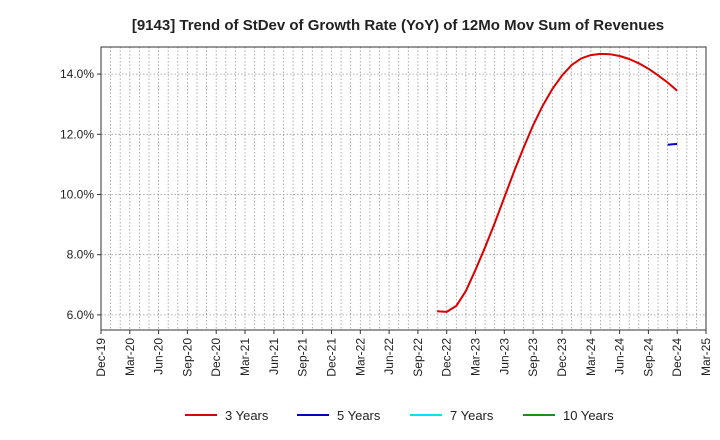  I want to click on x-tick-label: Dec-24, so click(677, 357).